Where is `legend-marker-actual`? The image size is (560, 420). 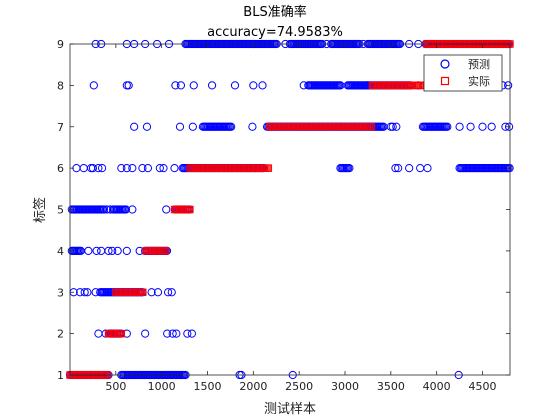
legend-marker-actual is located at coordinates (445, 81).